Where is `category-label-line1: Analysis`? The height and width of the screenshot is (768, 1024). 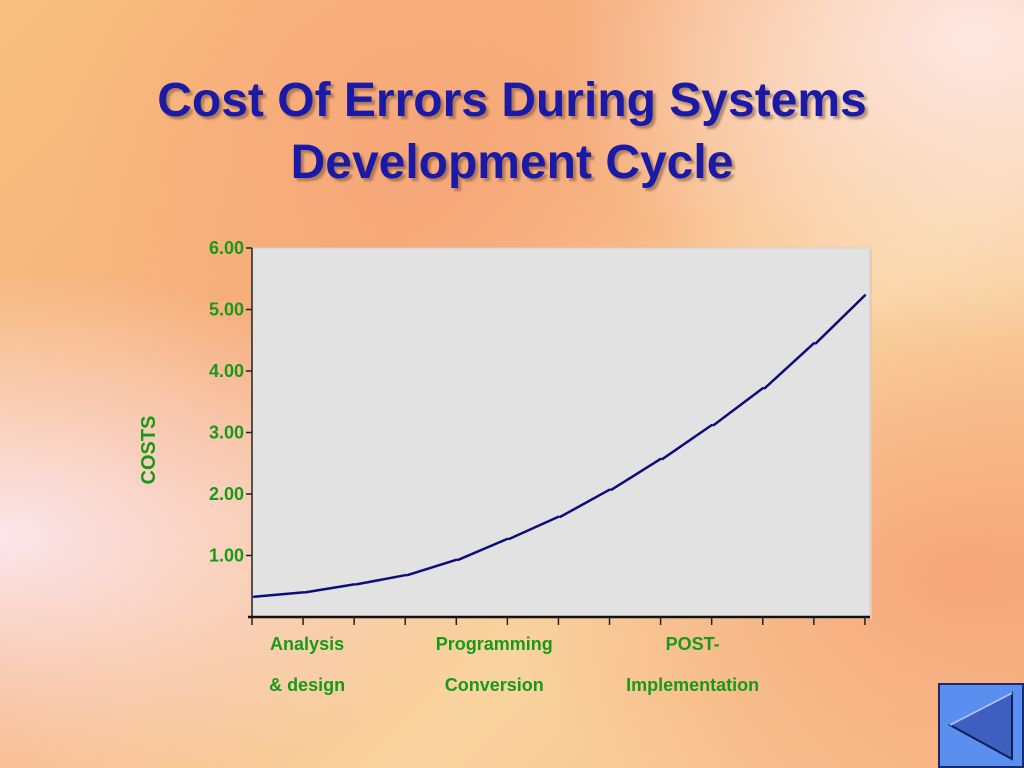 category-label-line1: Analysis is located at coordinates (307, 644).